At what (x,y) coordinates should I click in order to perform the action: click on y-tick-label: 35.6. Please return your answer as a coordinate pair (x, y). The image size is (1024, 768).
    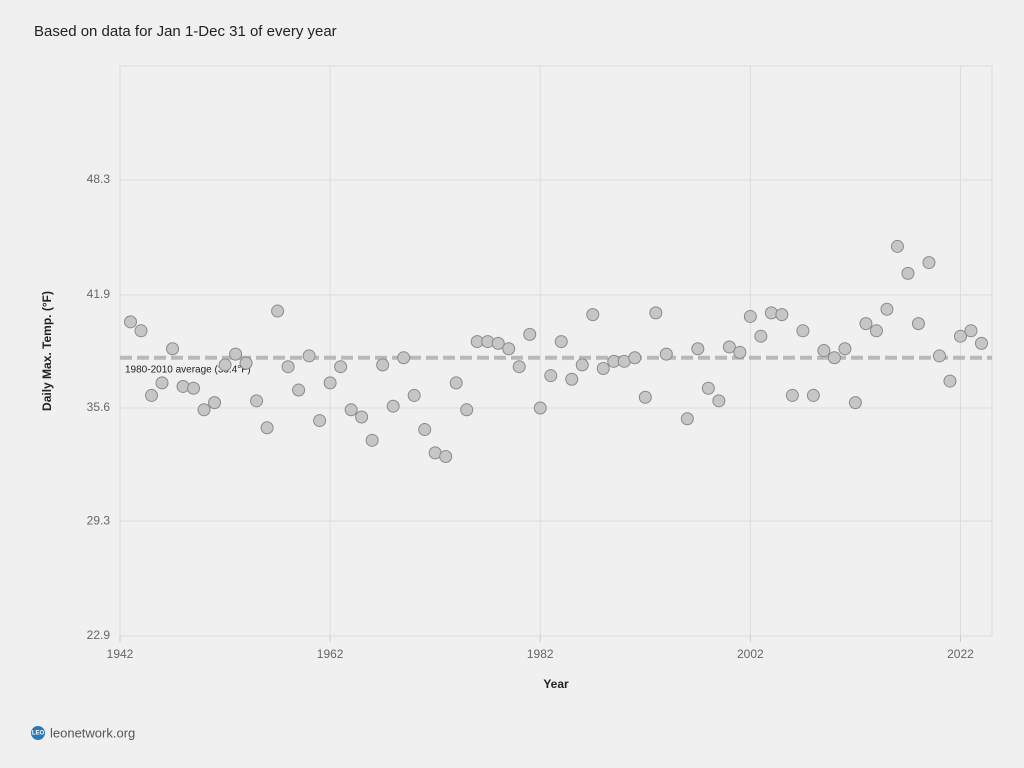
    Looking at the image, I should click on (99, 407).